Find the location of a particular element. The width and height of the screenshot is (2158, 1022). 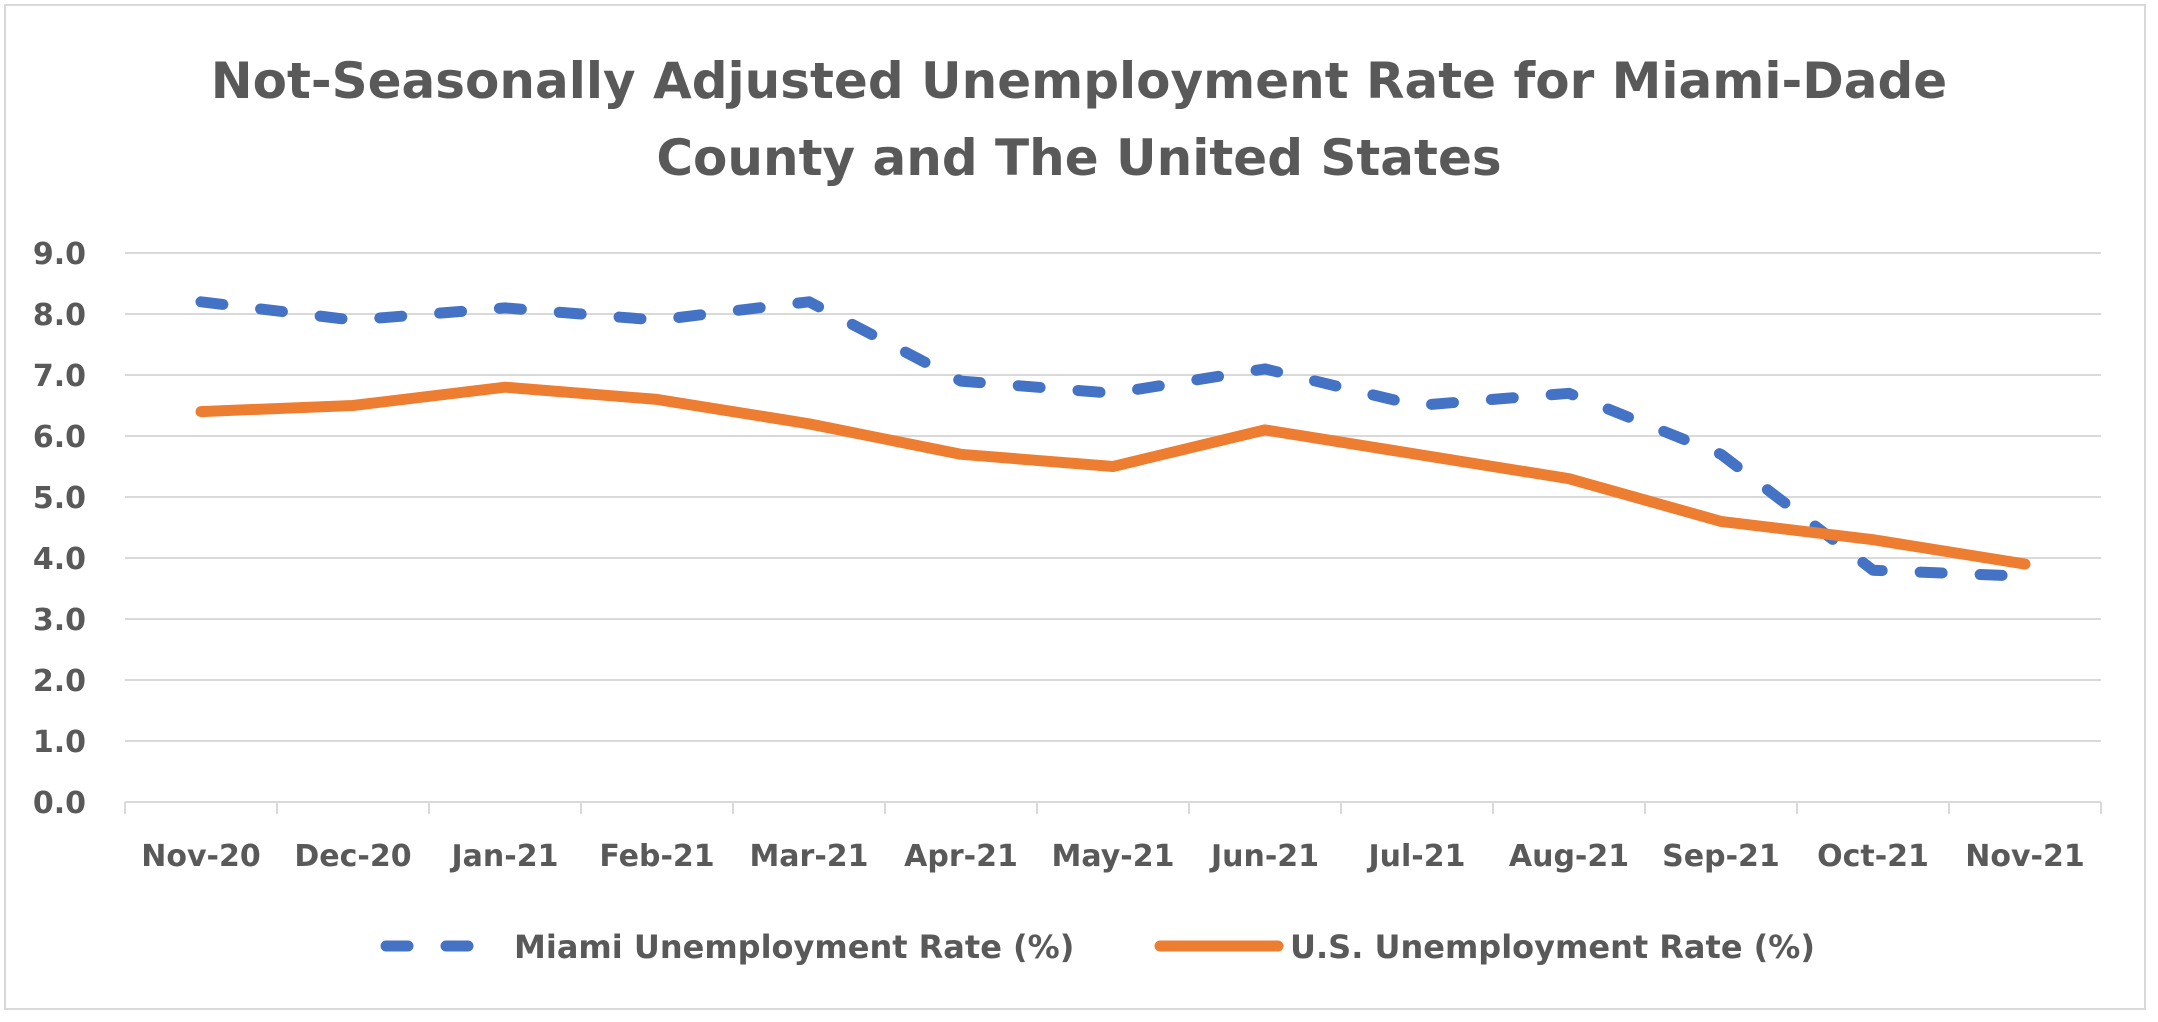

x-tick-label: Feb-21 is located at coordinates (656, 856).